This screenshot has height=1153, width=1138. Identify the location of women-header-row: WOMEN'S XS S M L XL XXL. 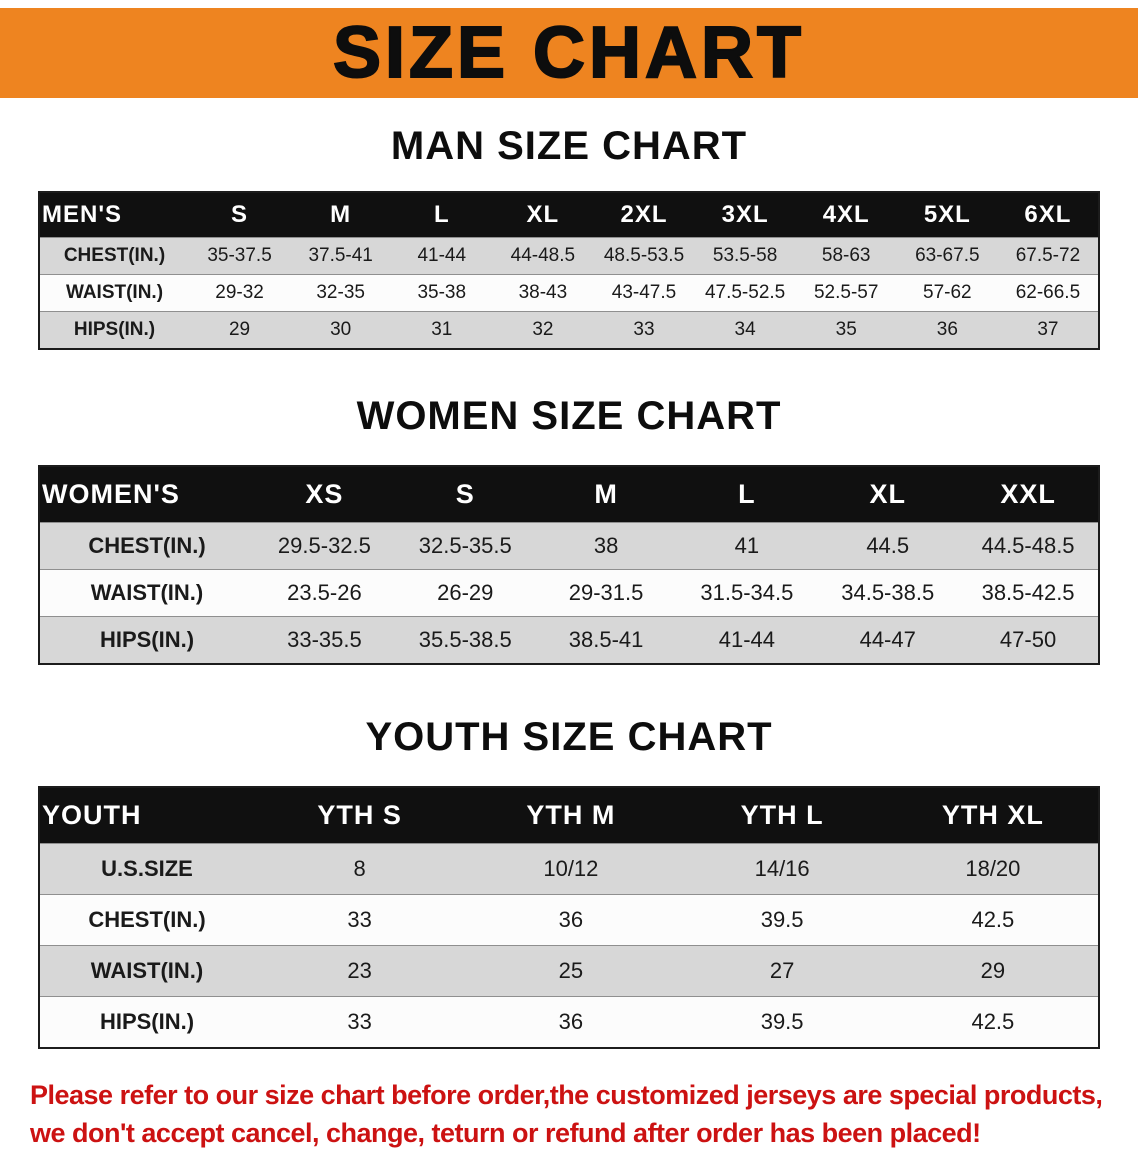
(569, 494).